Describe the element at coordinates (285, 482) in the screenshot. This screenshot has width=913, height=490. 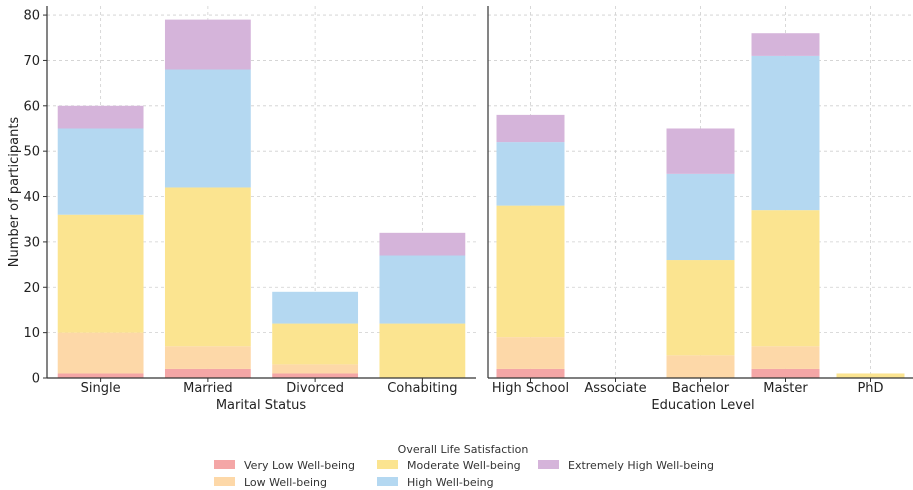
I see `legend-label-low-well-being: Low Well-being` at that location.